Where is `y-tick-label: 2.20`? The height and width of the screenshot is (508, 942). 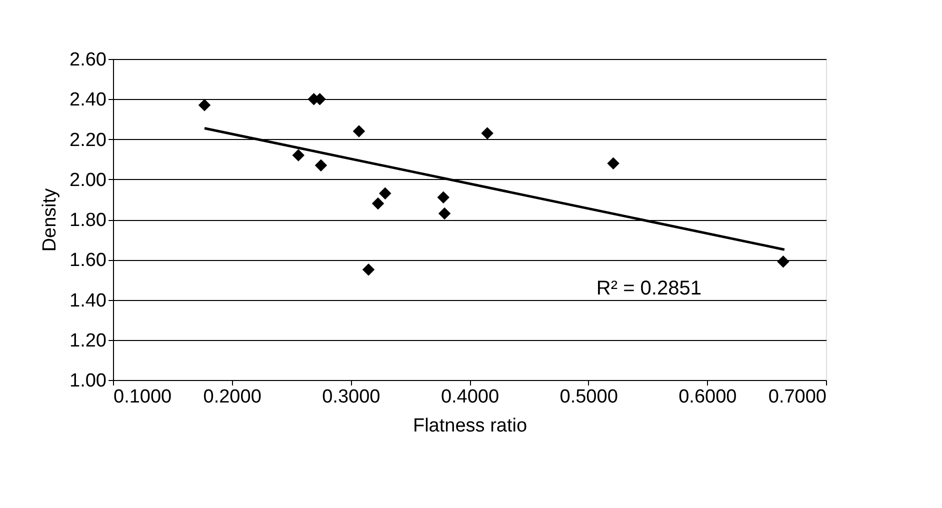 y-tick-label: 2.20 is located at coordinates (88, 140).